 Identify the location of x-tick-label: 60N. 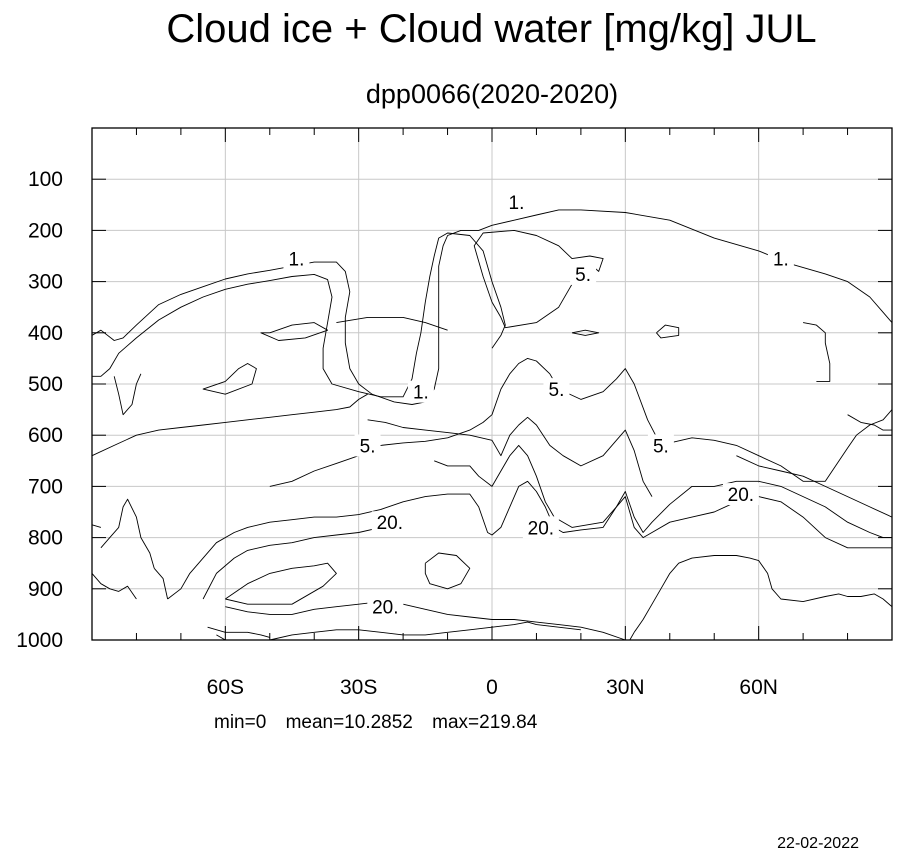
(758, 687).